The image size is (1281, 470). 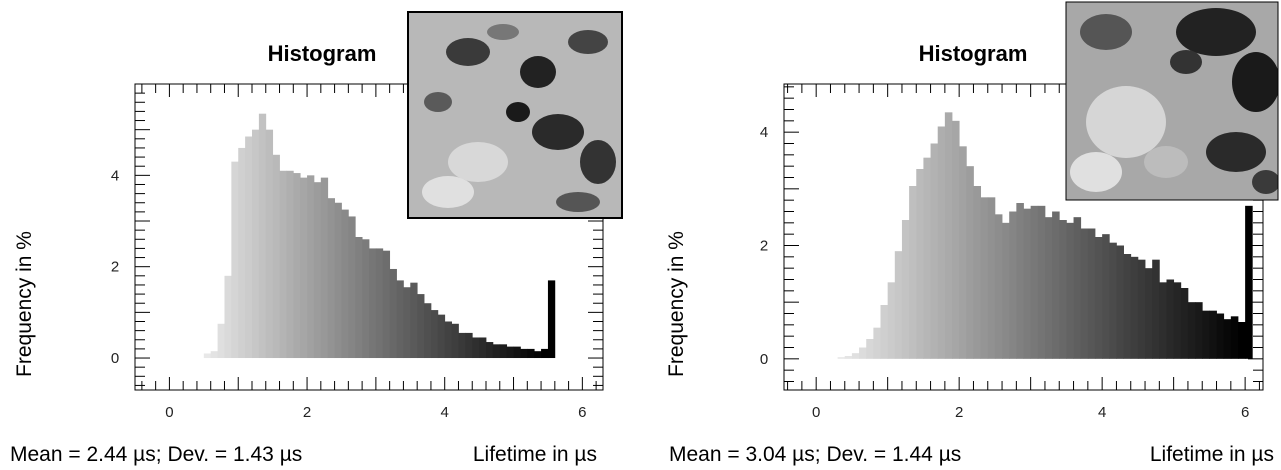 What do you see at coordinates (764, 359) in the screenshot?
I see `right-y-tick-label: 0` at bounding box center [764, 359].